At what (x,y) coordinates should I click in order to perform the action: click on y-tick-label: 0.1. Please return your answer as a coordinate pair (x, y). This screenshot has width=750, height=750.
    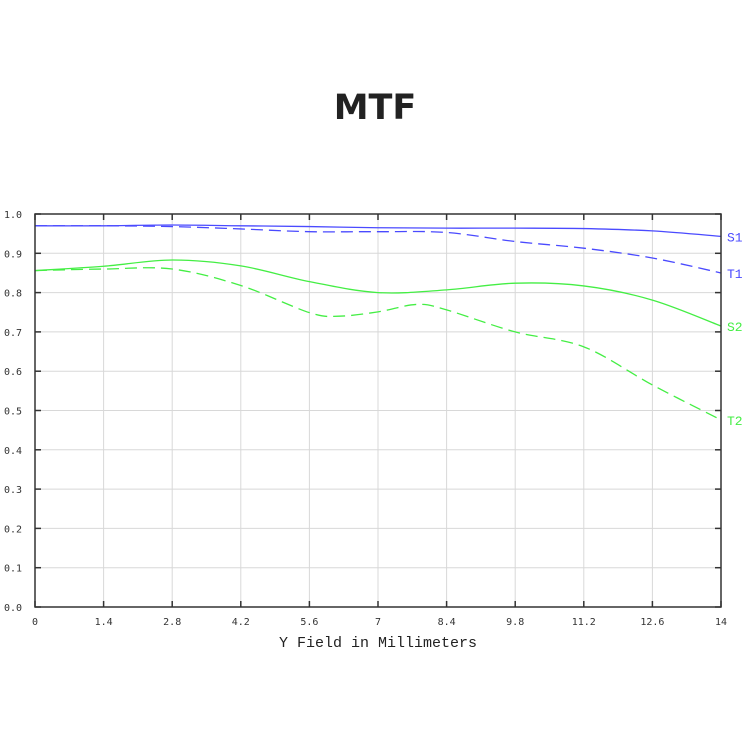
    Looking at the image, I should click on (13, 569).